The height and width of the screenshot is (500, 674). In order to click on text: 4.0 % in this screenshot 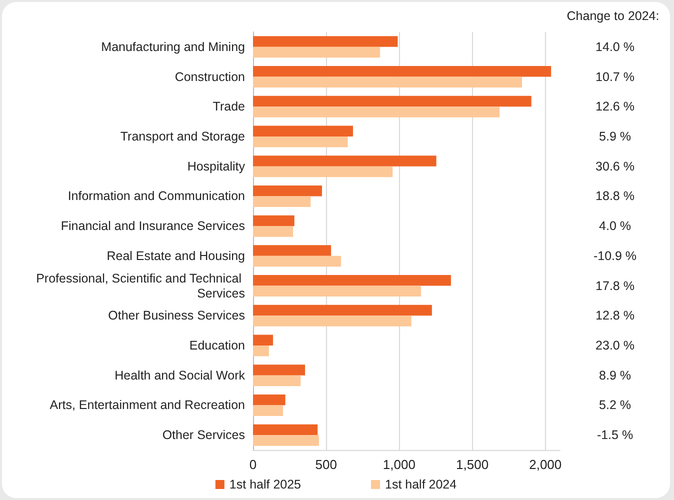, I will do `click(615, 226)`.